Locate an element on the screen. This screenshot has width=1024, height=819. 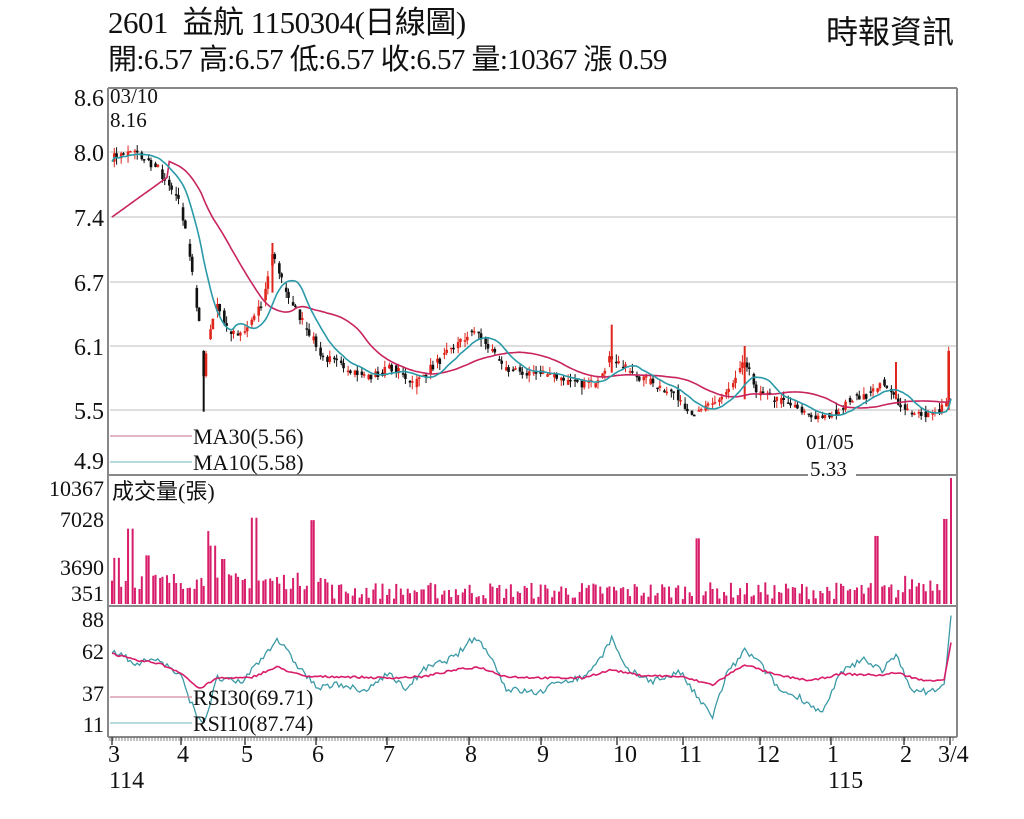
rsi-axis-labels: 88 62 37 11 is located at coordinates (93, 672).